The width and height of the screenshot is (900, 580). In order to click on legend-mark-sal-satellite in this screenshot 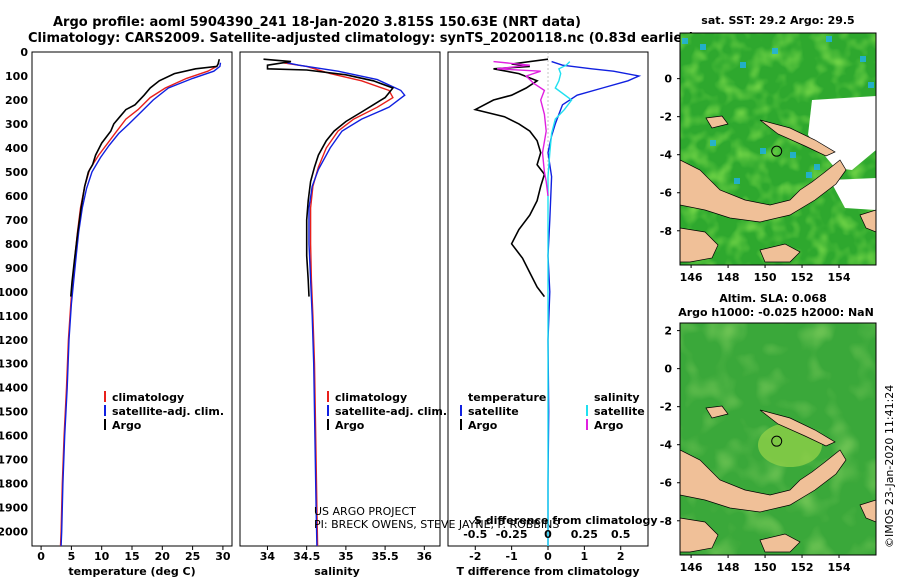, I will do `click(587, 410)`.